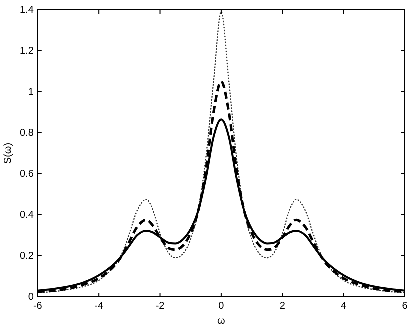 This screenshot has height=327, width=411. I want to click on y-tick-label: 0.2, so click(27, 256).